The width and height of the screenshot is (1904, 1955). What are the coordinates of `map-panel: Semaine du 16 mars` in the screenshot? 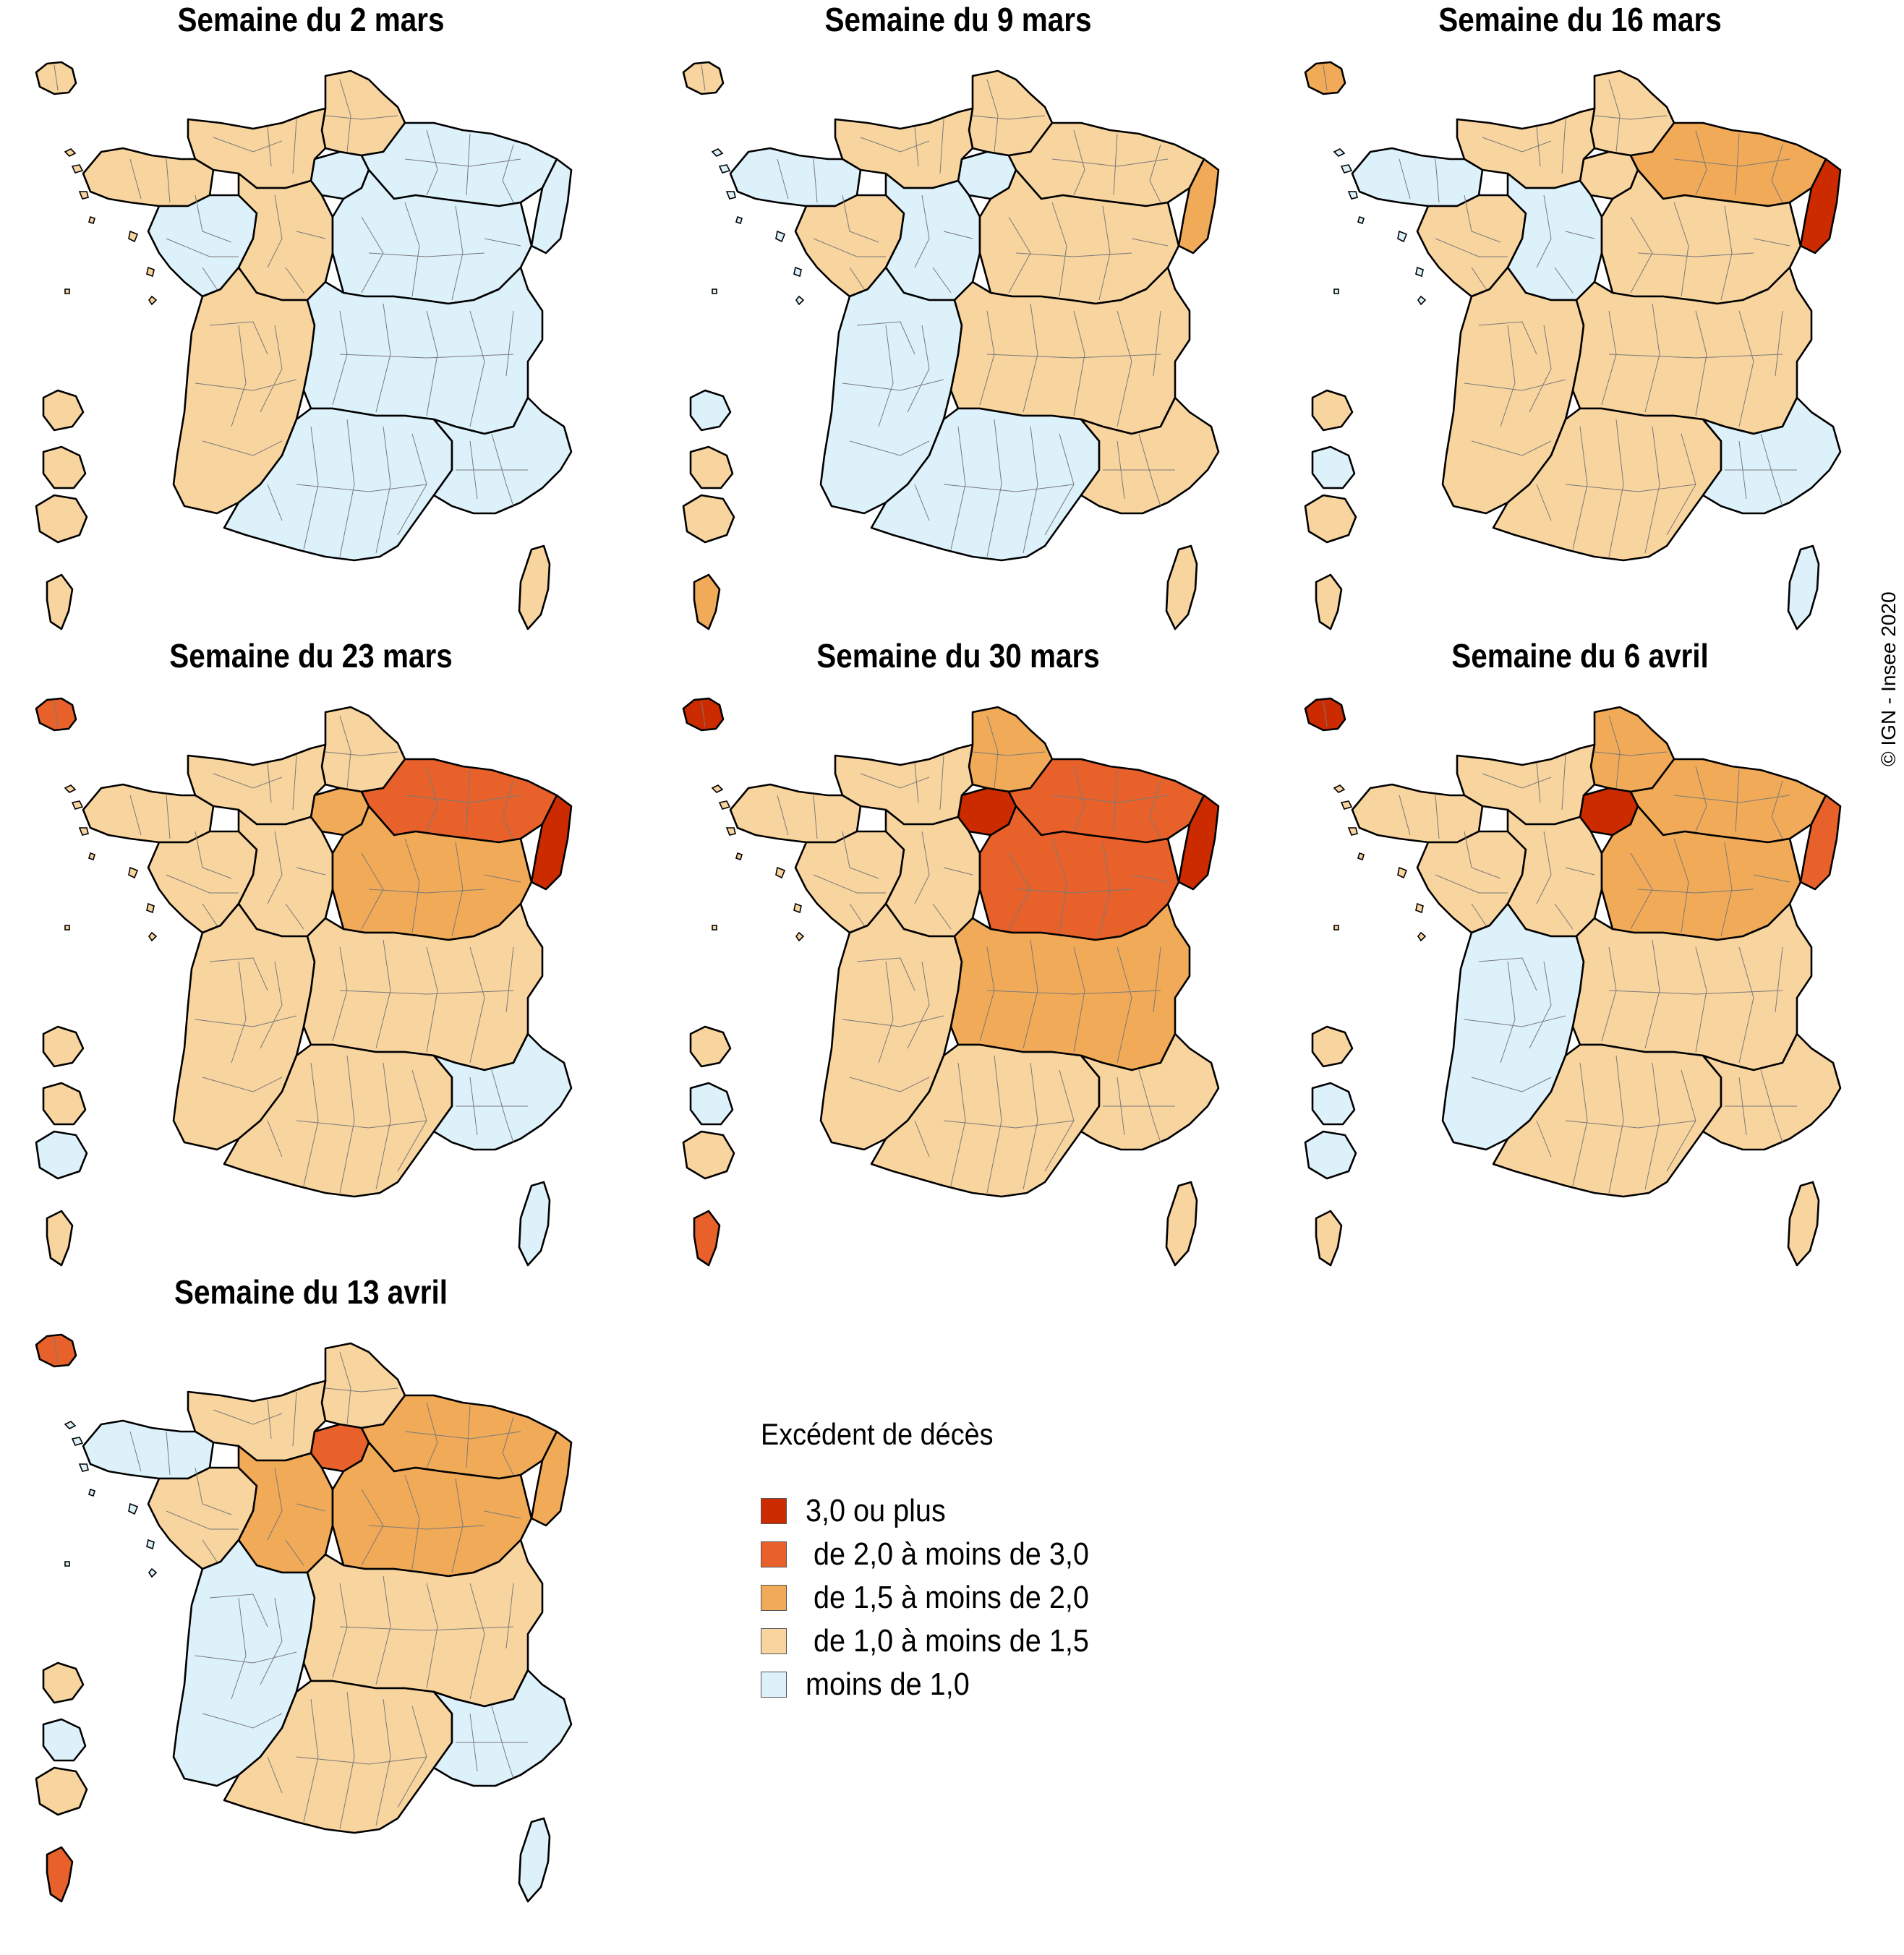 It's located at (1580, 318).